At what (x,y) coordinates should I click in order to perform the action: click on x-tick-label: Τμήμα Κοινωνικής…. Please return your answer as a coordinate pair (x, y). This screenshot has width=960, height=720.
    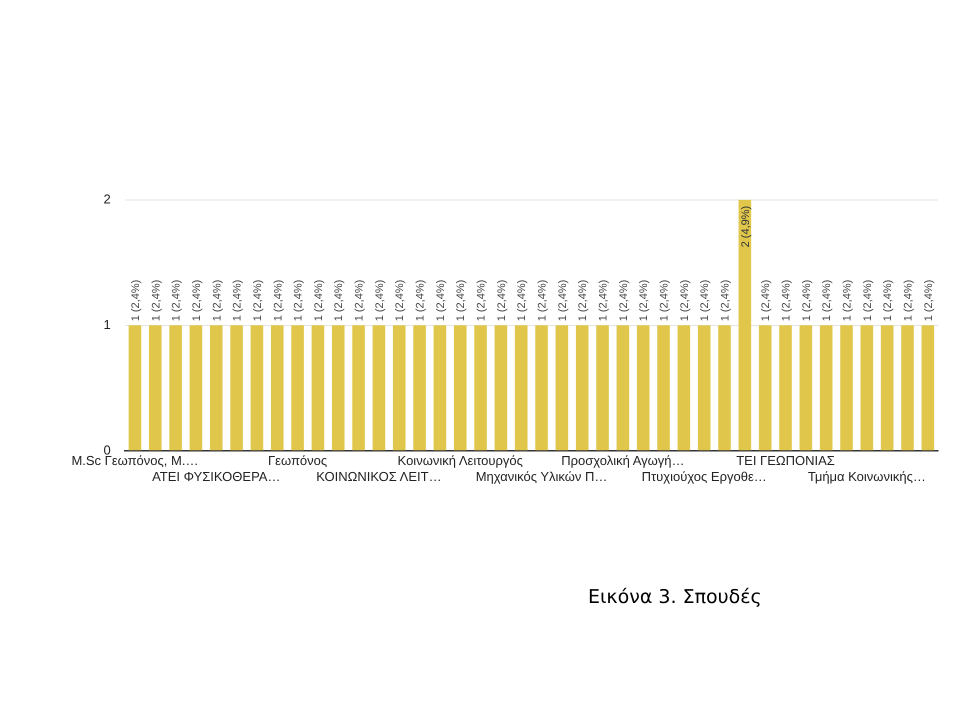
    Looking at the image, I should click on (867, 476).